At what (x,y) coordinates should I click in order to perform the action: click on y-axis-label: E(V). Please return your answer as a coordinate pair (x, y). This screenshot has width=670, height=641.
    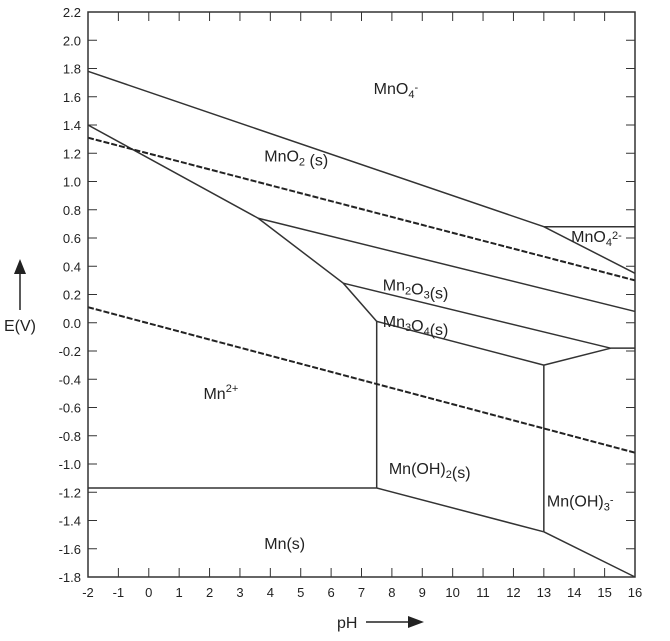
    Looking at the image, I should click on (20, 326).